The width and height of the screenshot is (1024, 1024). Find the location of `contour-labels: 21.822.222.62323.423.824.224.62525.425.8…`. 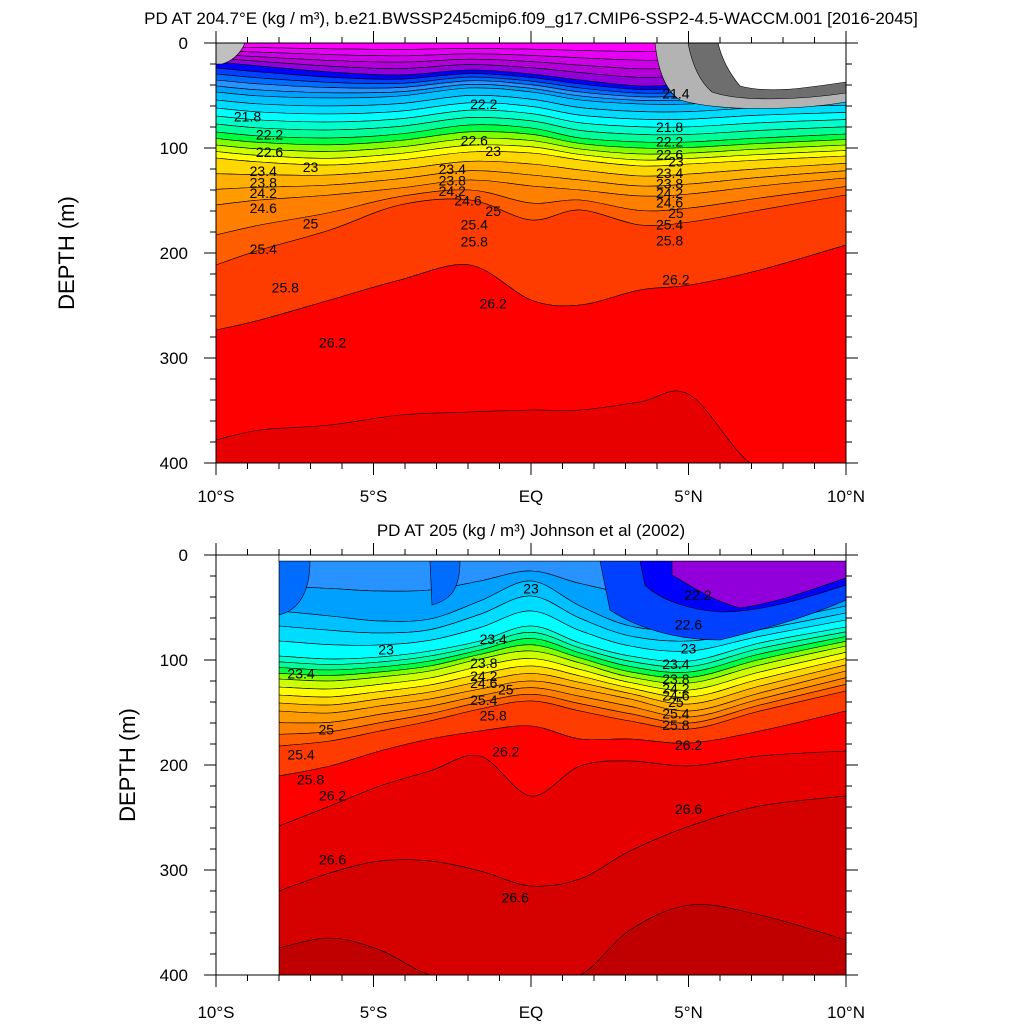

contour-labels: 21.822.222.62323.423.824.224.62525.425.8… is located at coordinates (462, 217).